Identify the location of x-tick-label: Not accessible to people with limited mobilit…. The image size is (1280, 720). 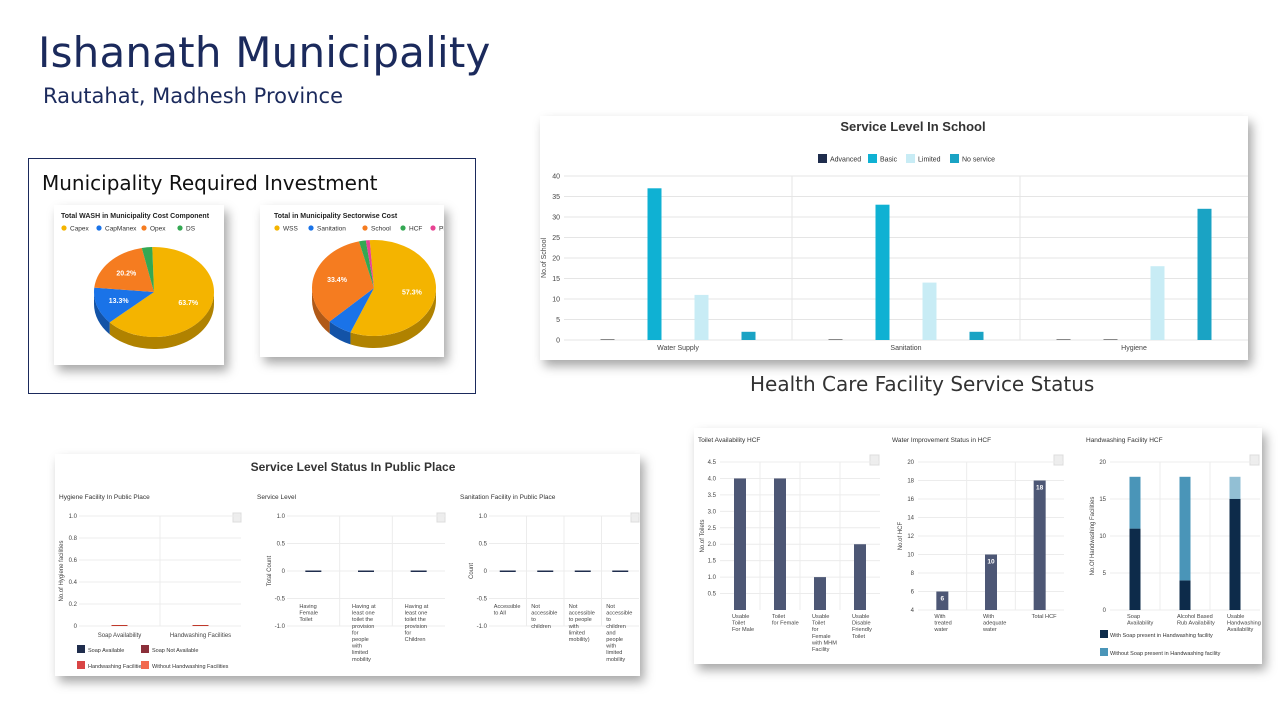
(581, 623).